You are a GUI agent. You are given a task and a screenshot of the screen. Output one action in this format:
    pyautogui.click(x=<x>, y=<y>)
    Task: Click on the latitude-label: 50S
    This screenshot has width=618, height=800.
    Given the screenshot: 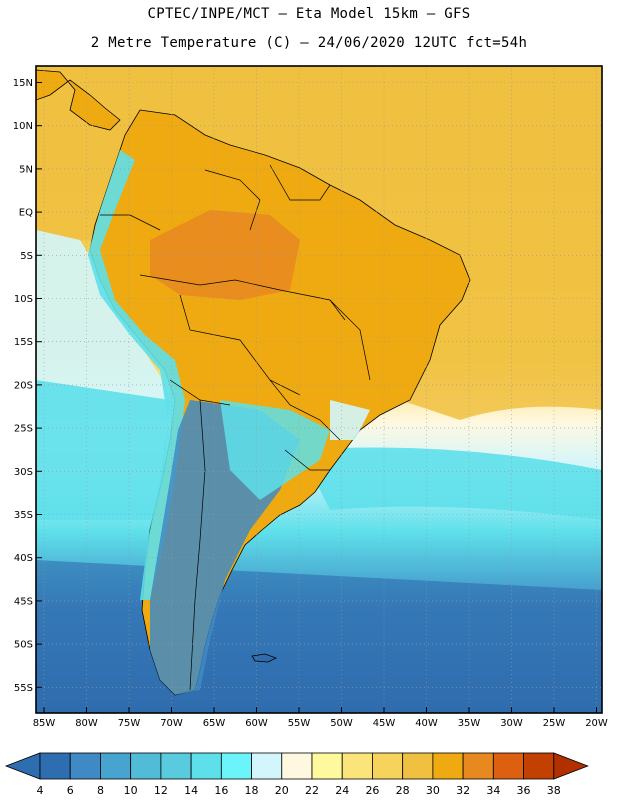 What is the action you would take?
    pyautogui.click(x=23, y=645)
    